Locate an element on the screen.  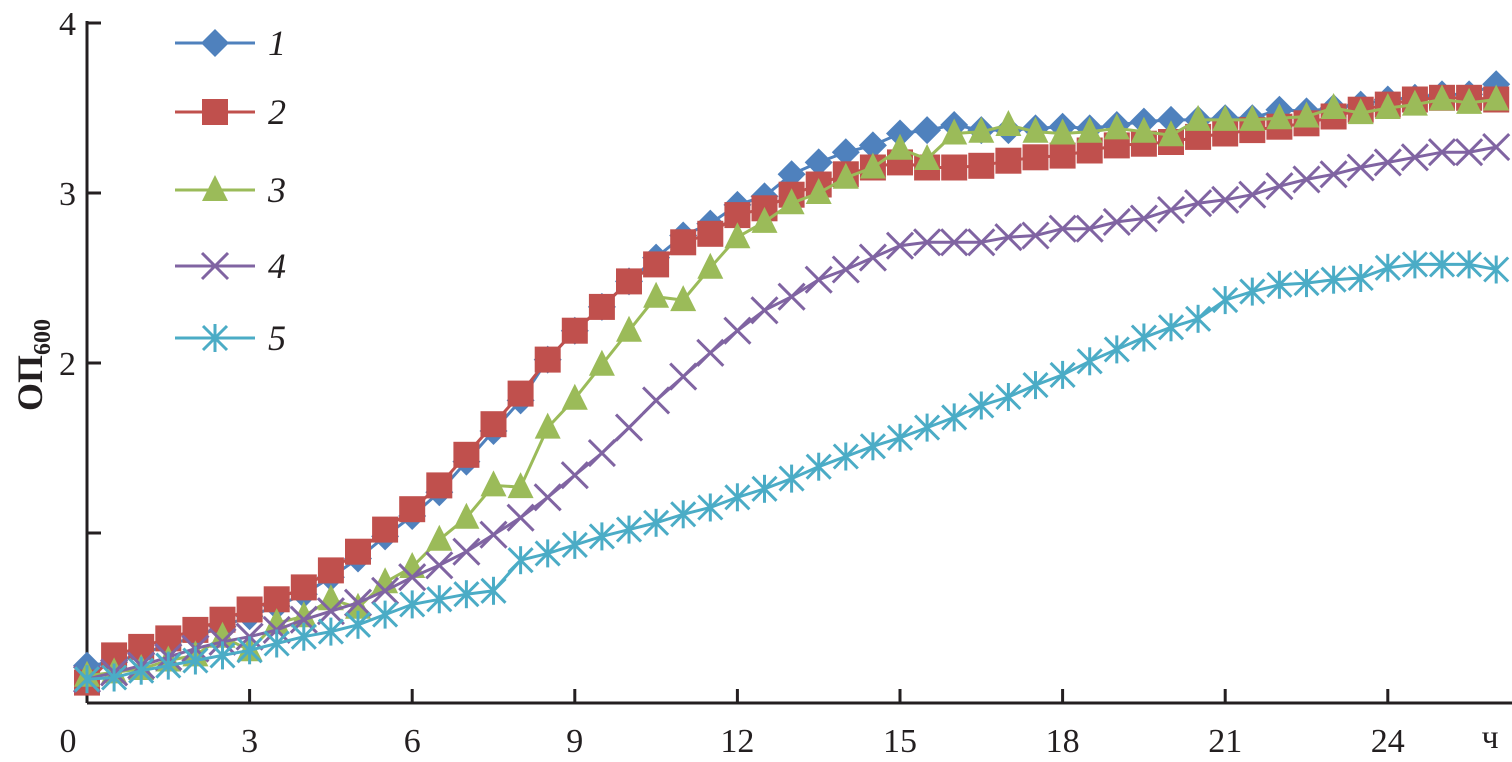
x-tick-label: 12 is located at coordinates (737, 741).